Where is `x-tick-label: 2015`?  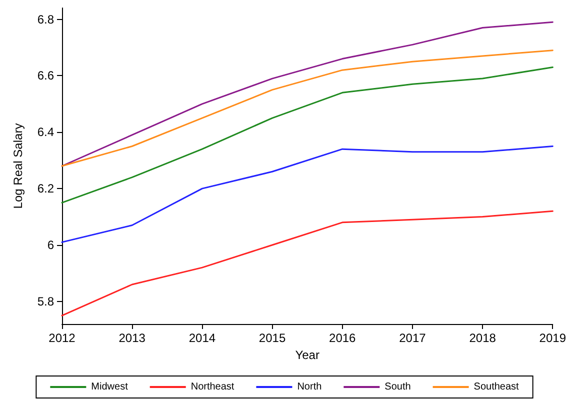
x-tick-label: 2015 is located at coordinates (272, 338).